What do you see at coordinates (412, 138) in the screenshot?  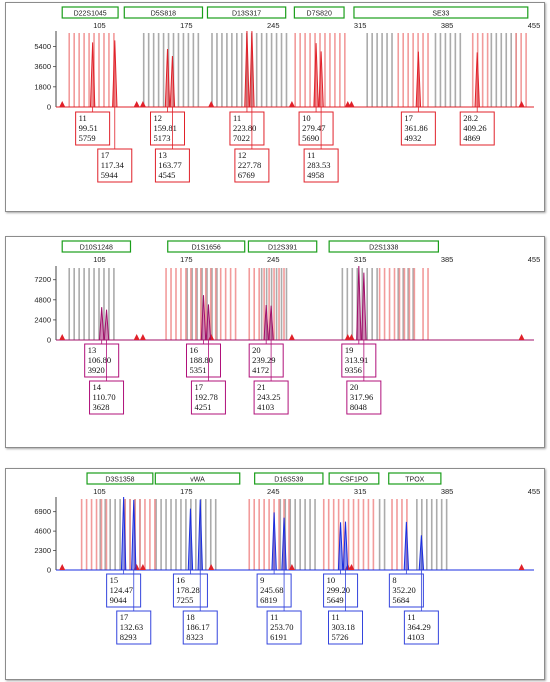 I see `allele-height: 4932` at bounding box center [412, 138].